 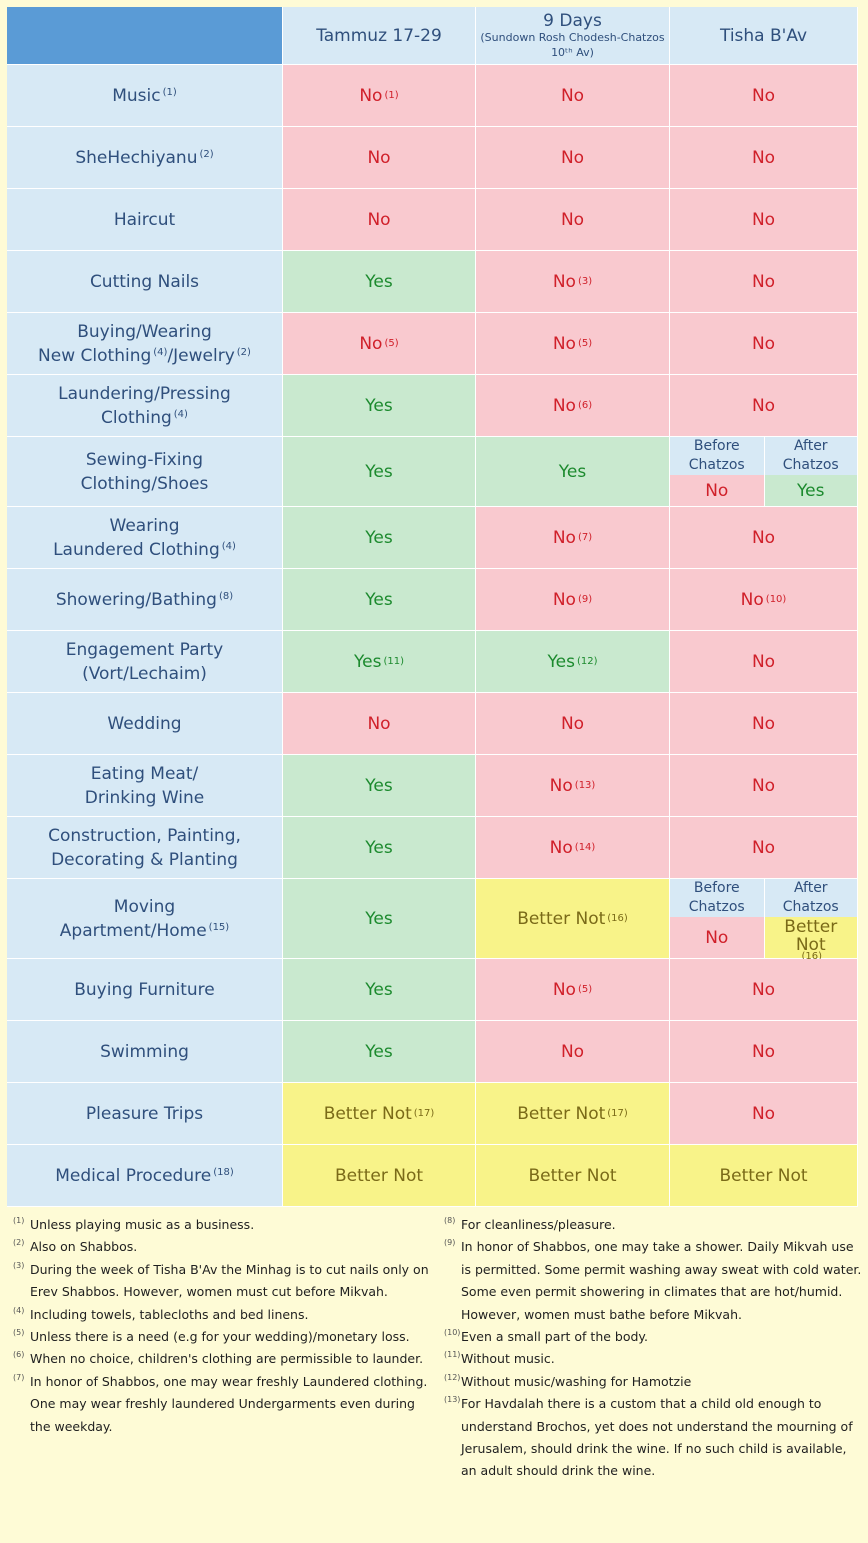 I want to click on value-cell: No (9), so click(x=573, y=600).